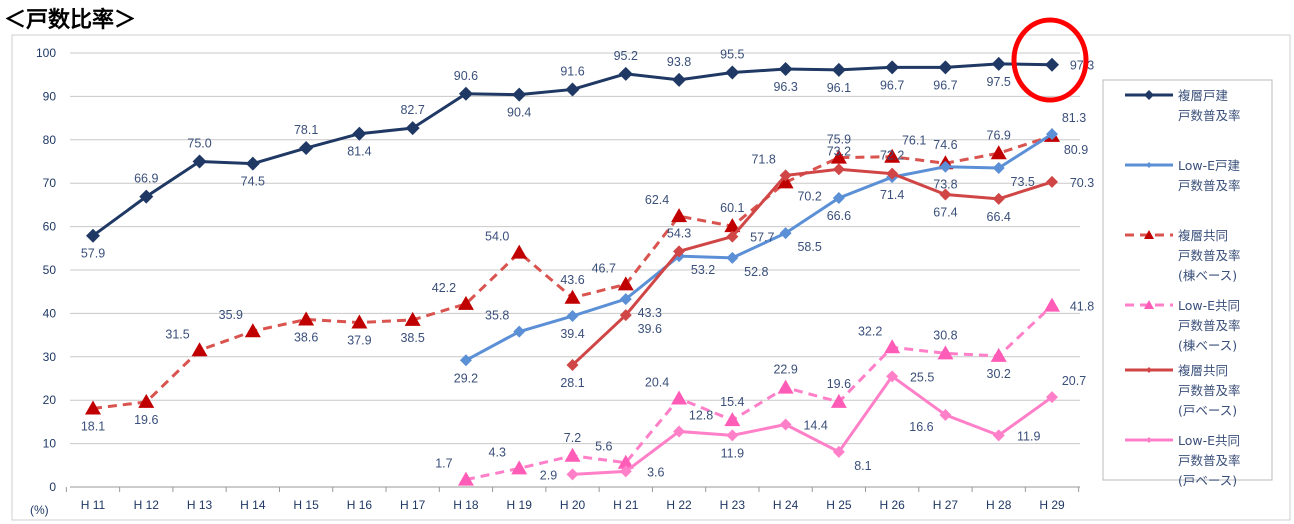 This screenshot has width=1294, height=524. Describe the element at coordinates (839, 151) in the screenshot. I see `data-label: 73.2` at that location.